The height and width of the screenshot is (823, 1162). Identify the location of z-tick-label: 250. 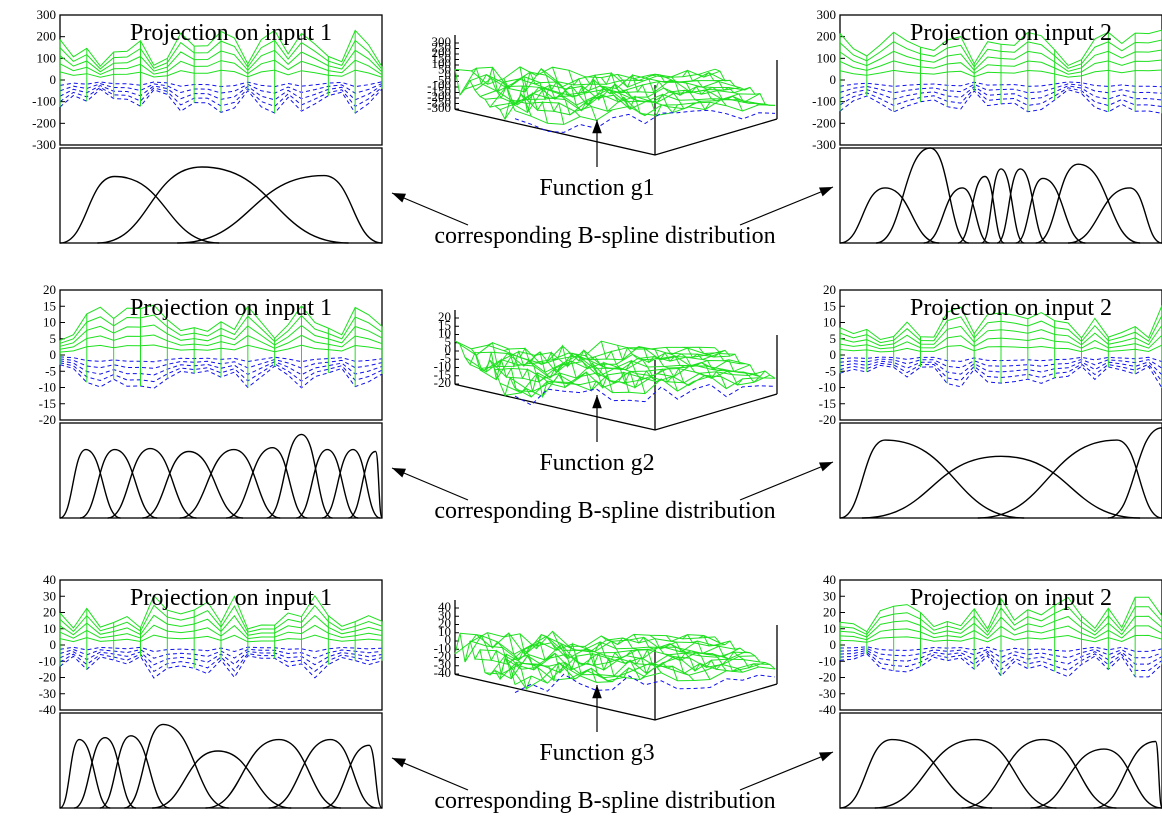
(442, 47).